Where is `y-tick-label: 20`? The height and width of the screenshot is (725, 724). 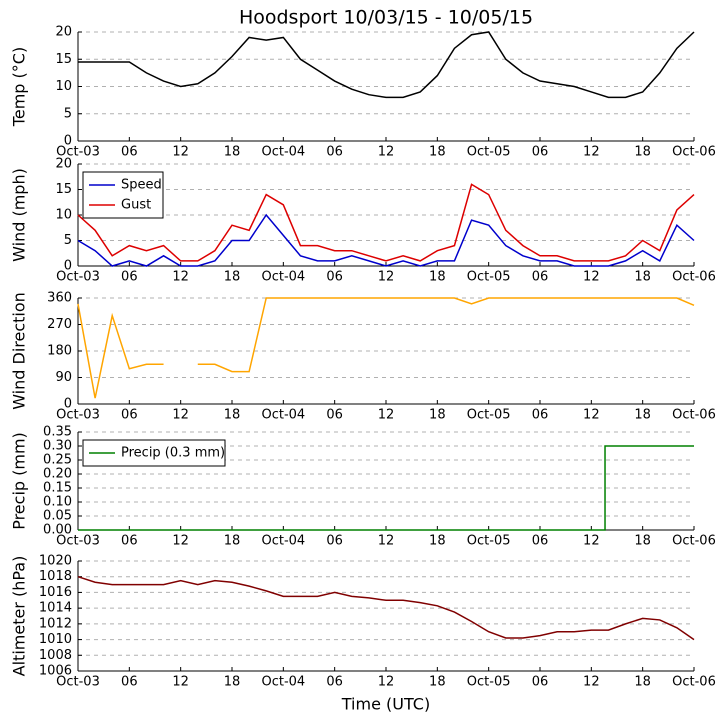 y-tick-label: 20 is located at coordinates (63, 32).